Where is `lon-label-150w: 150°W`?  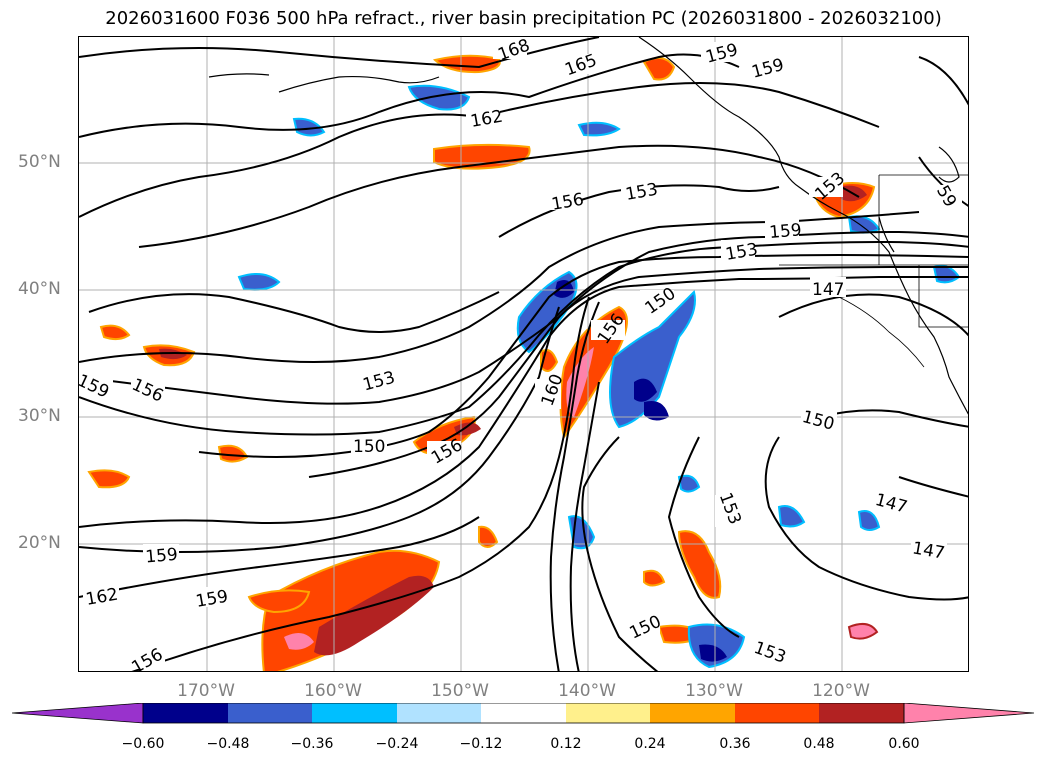
lon-label-150w: 150°W is located at coordinates (460, 691).